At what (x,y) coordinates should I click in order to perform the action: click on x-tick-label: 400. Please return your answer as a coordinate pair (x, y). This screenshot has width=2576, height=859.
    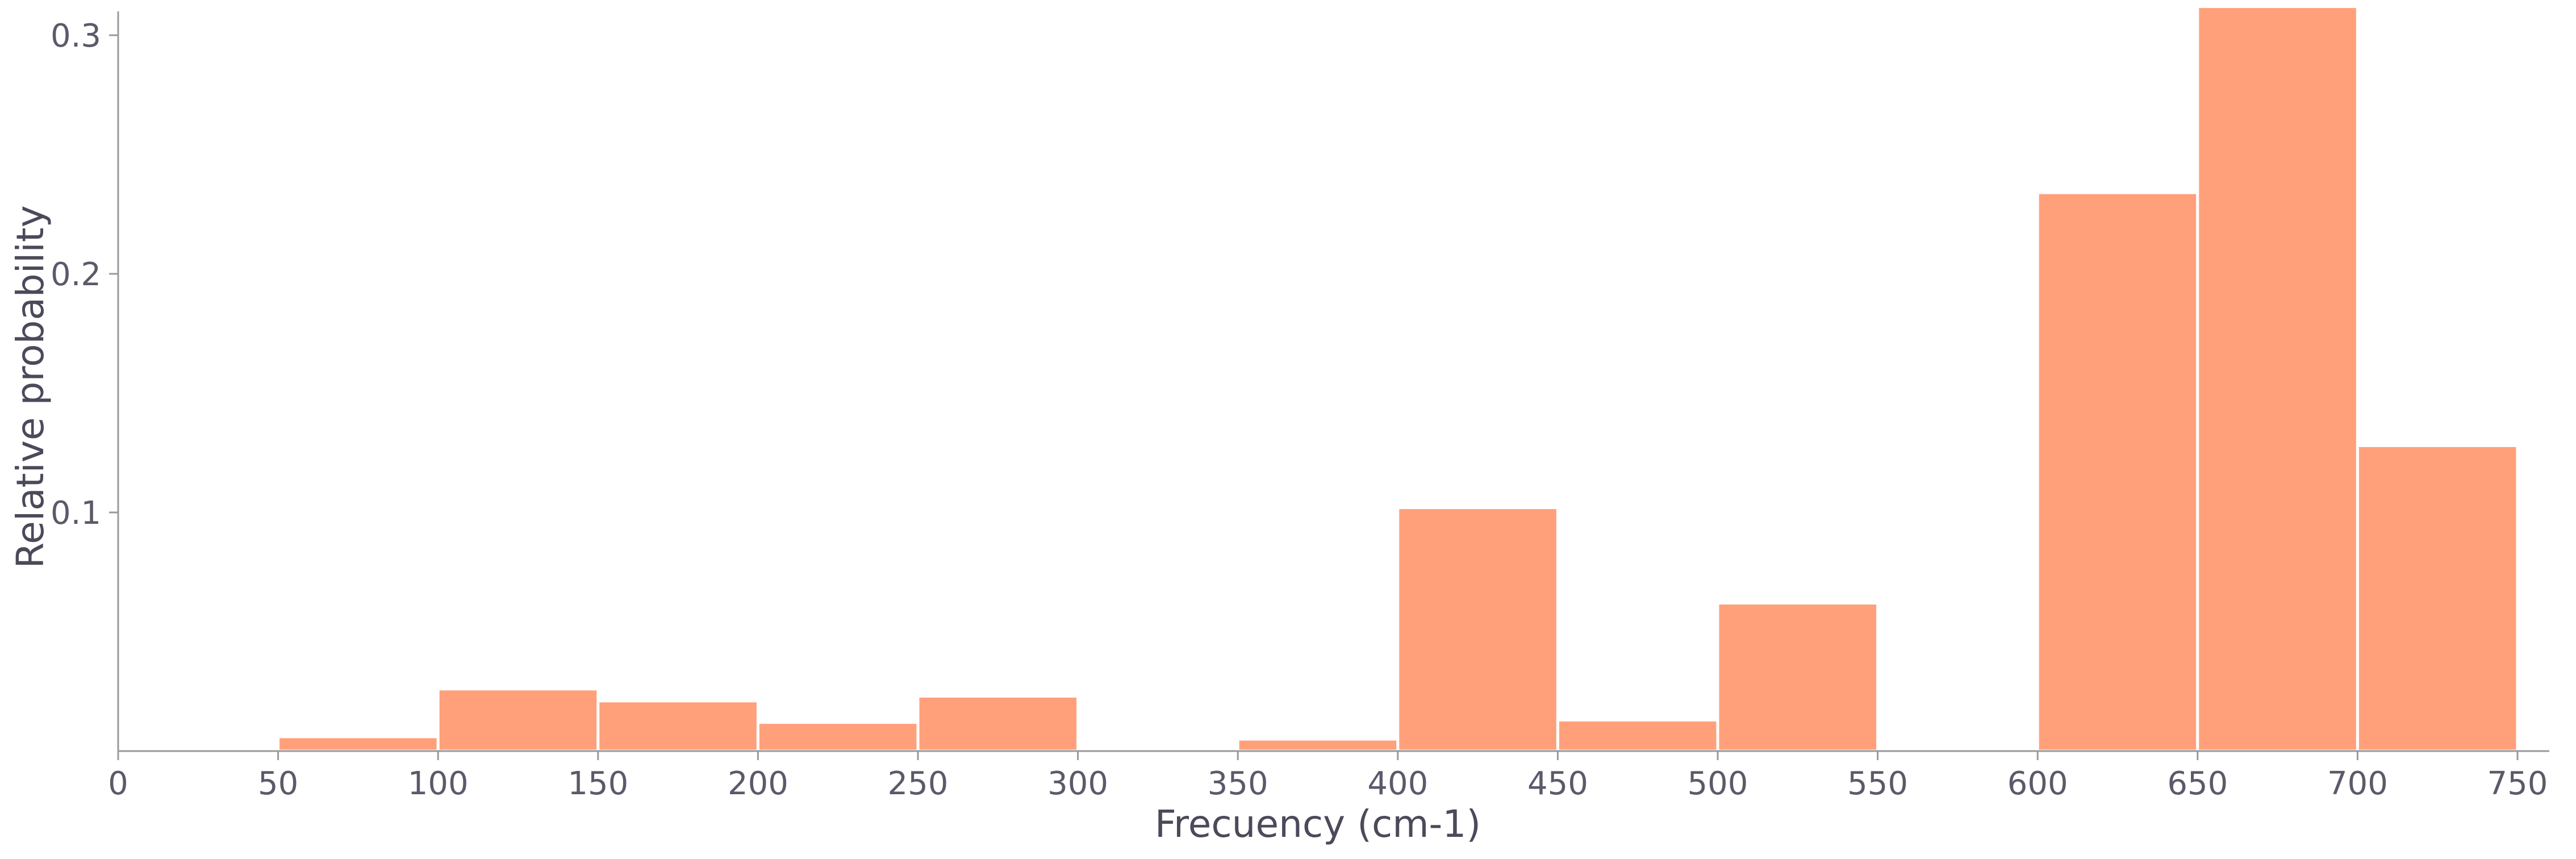
    Looking at the image, I should click on (1398, 784).